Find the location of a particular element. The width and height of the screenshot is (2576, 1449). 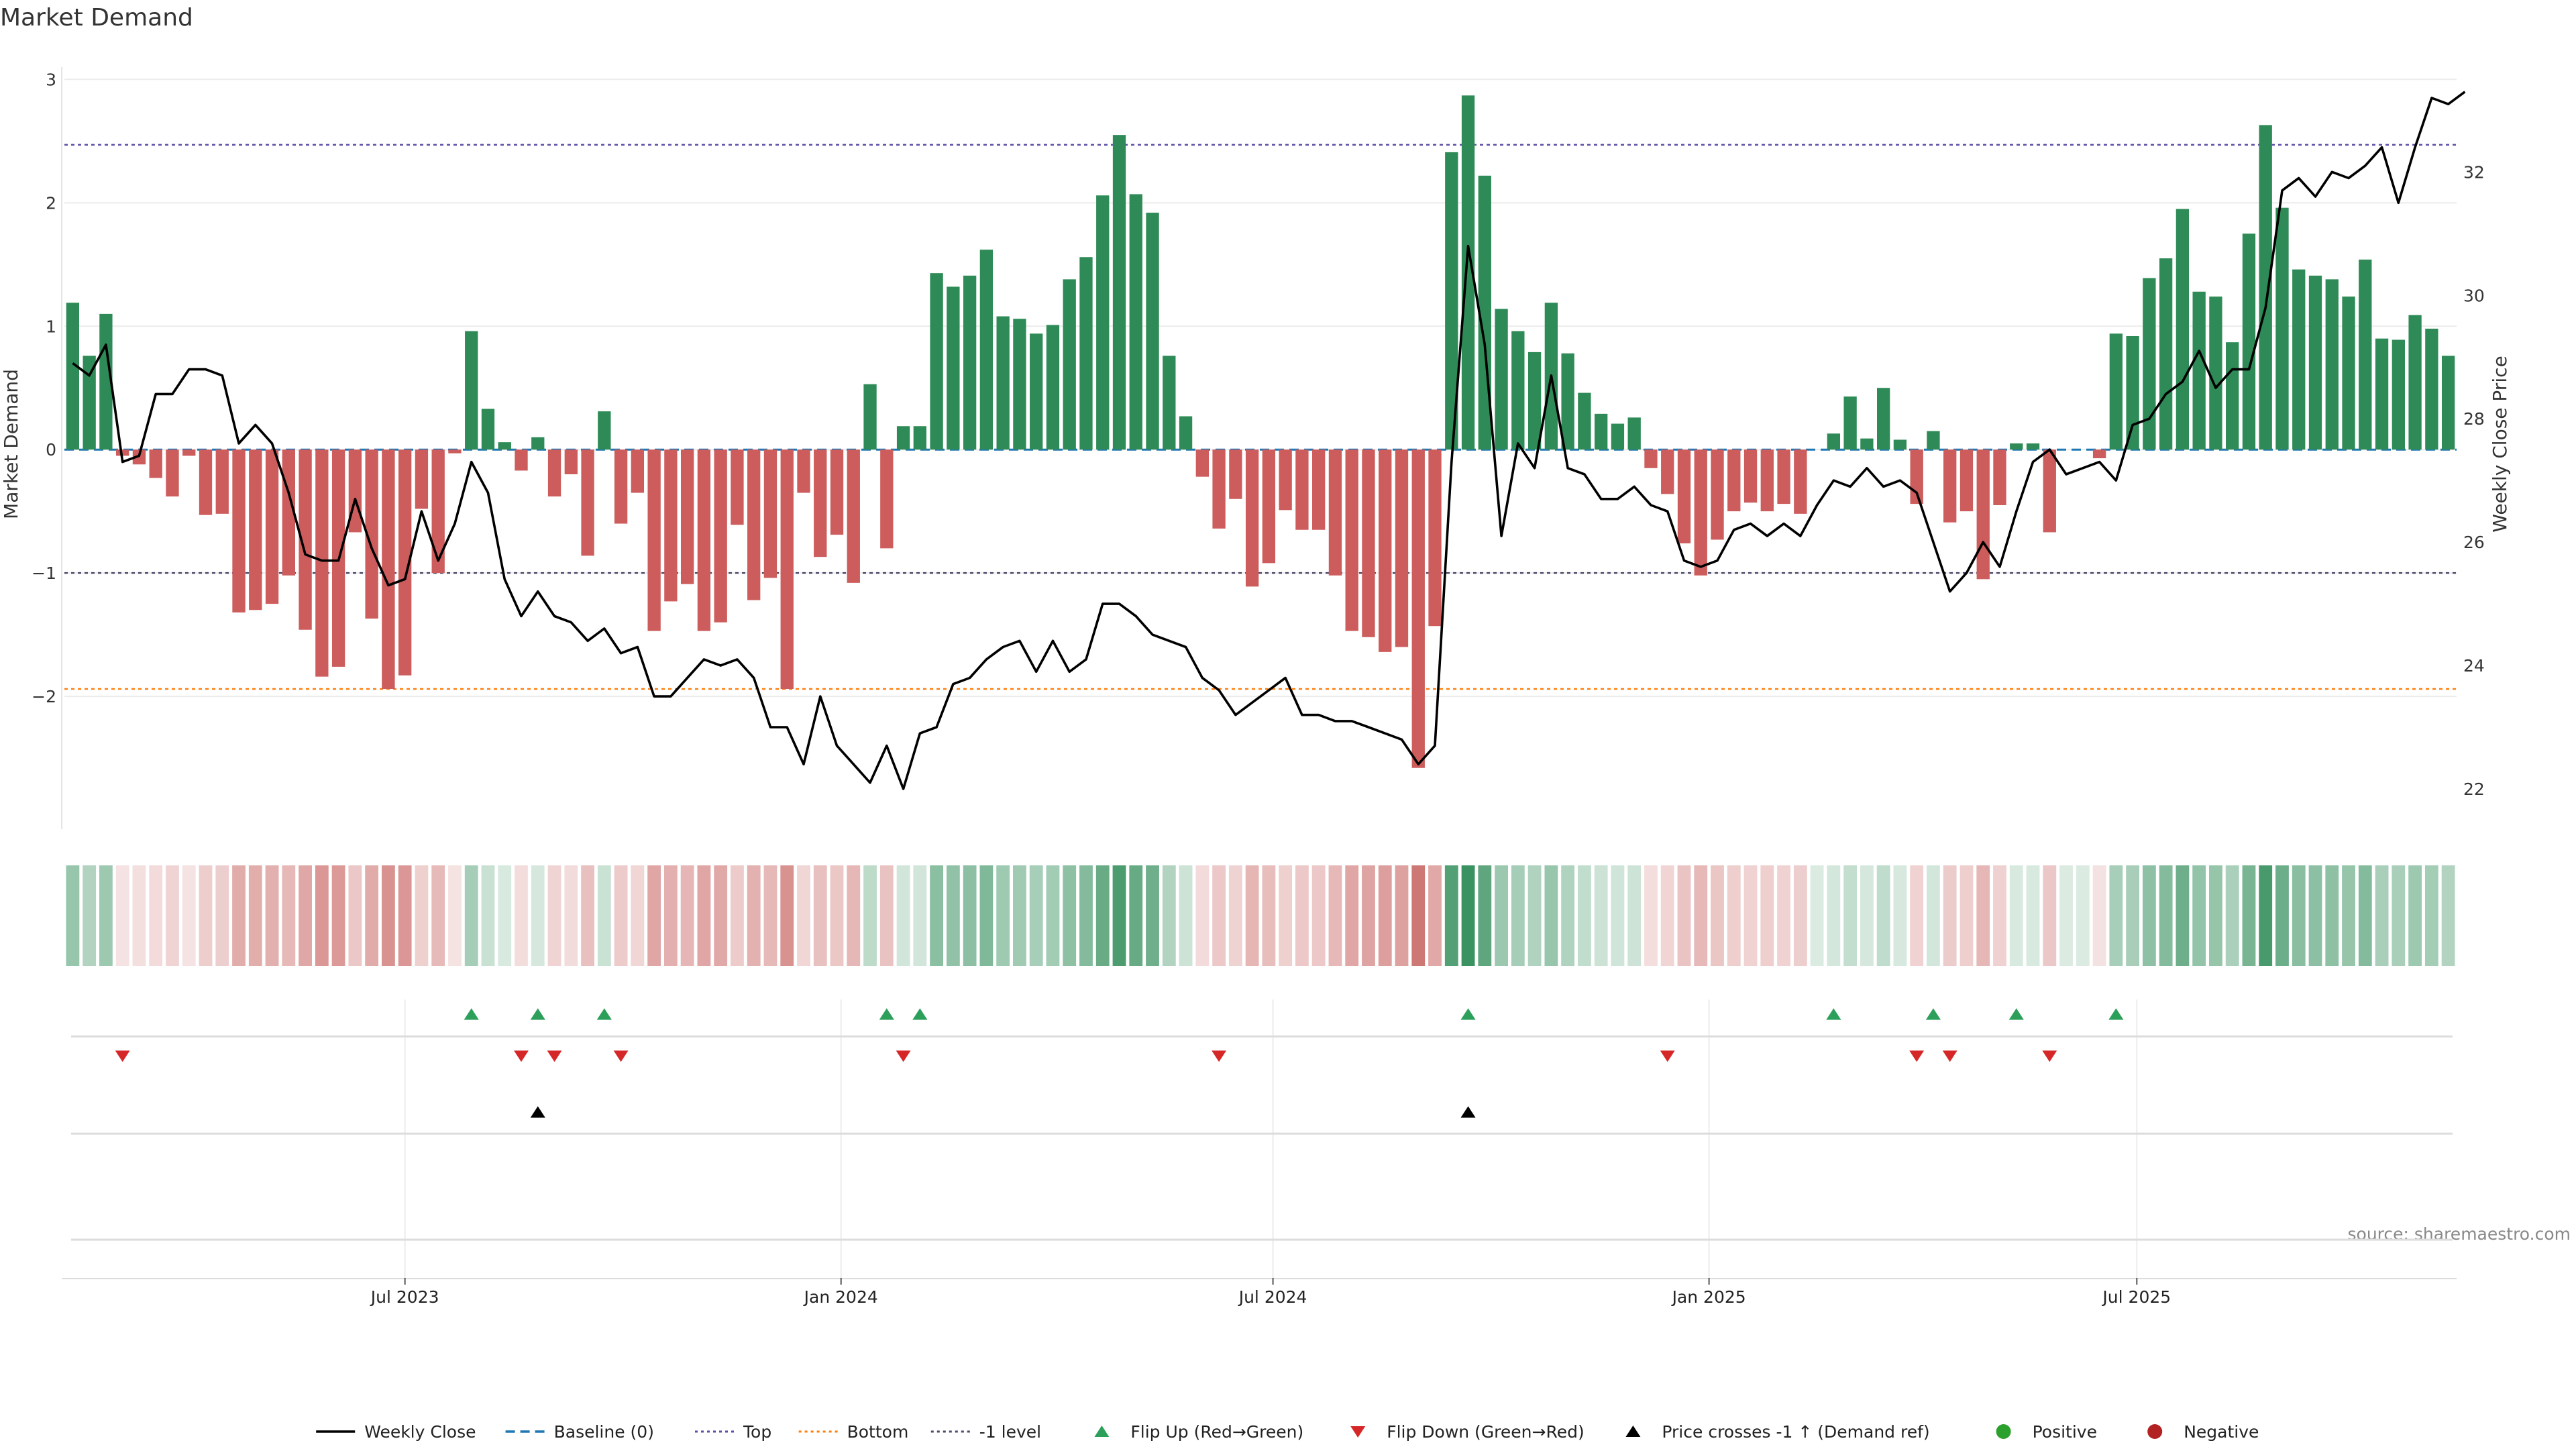

right-tick-label: 24 is located at coordinates (2474, 666).